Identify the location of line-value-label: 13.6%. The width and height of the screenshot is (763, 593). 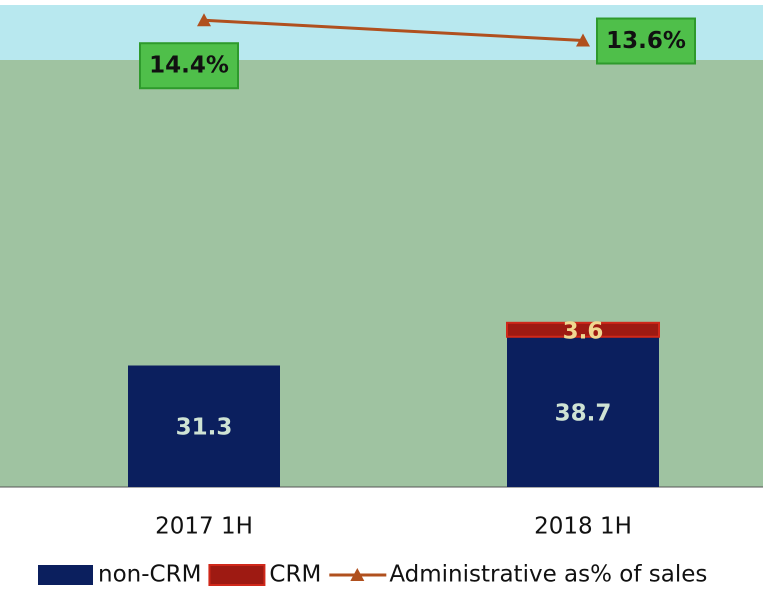
(646, 41).